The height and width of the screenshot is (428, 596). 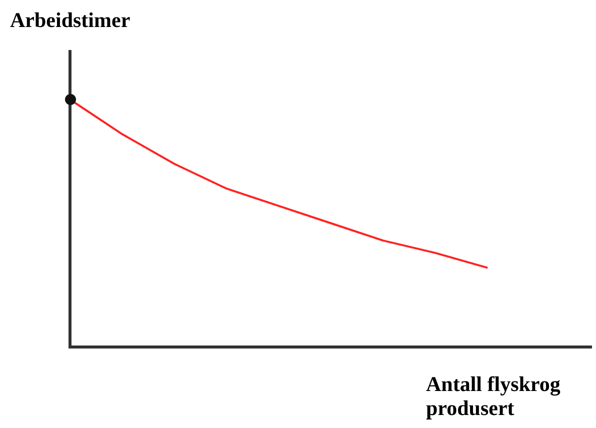 What do you see at coordinates (494, 396) in the screenshot?
I see `x-axis-title: Antall flyskrog produsert` at bounding box center [494, 396].